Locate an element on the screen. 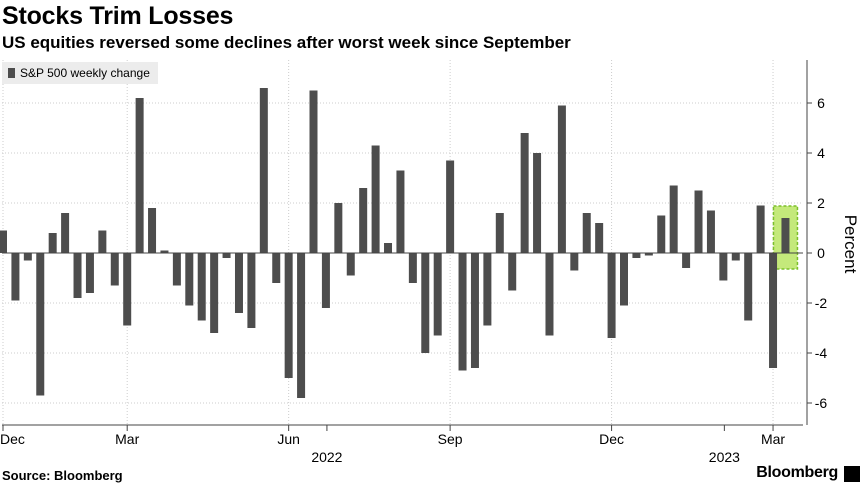  y-tick-label: 6 is located at coordinates (821, 103).